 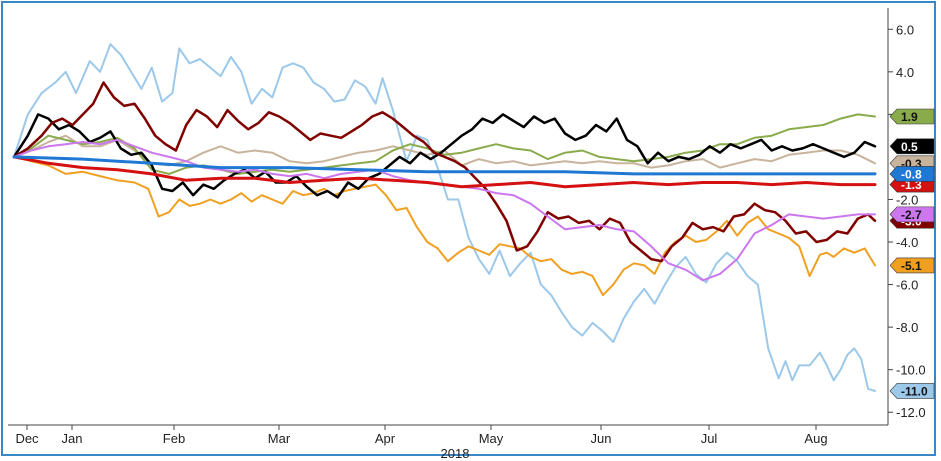 I want to click on end-value-tag-label: 1.9, so click(x=909, y=117).